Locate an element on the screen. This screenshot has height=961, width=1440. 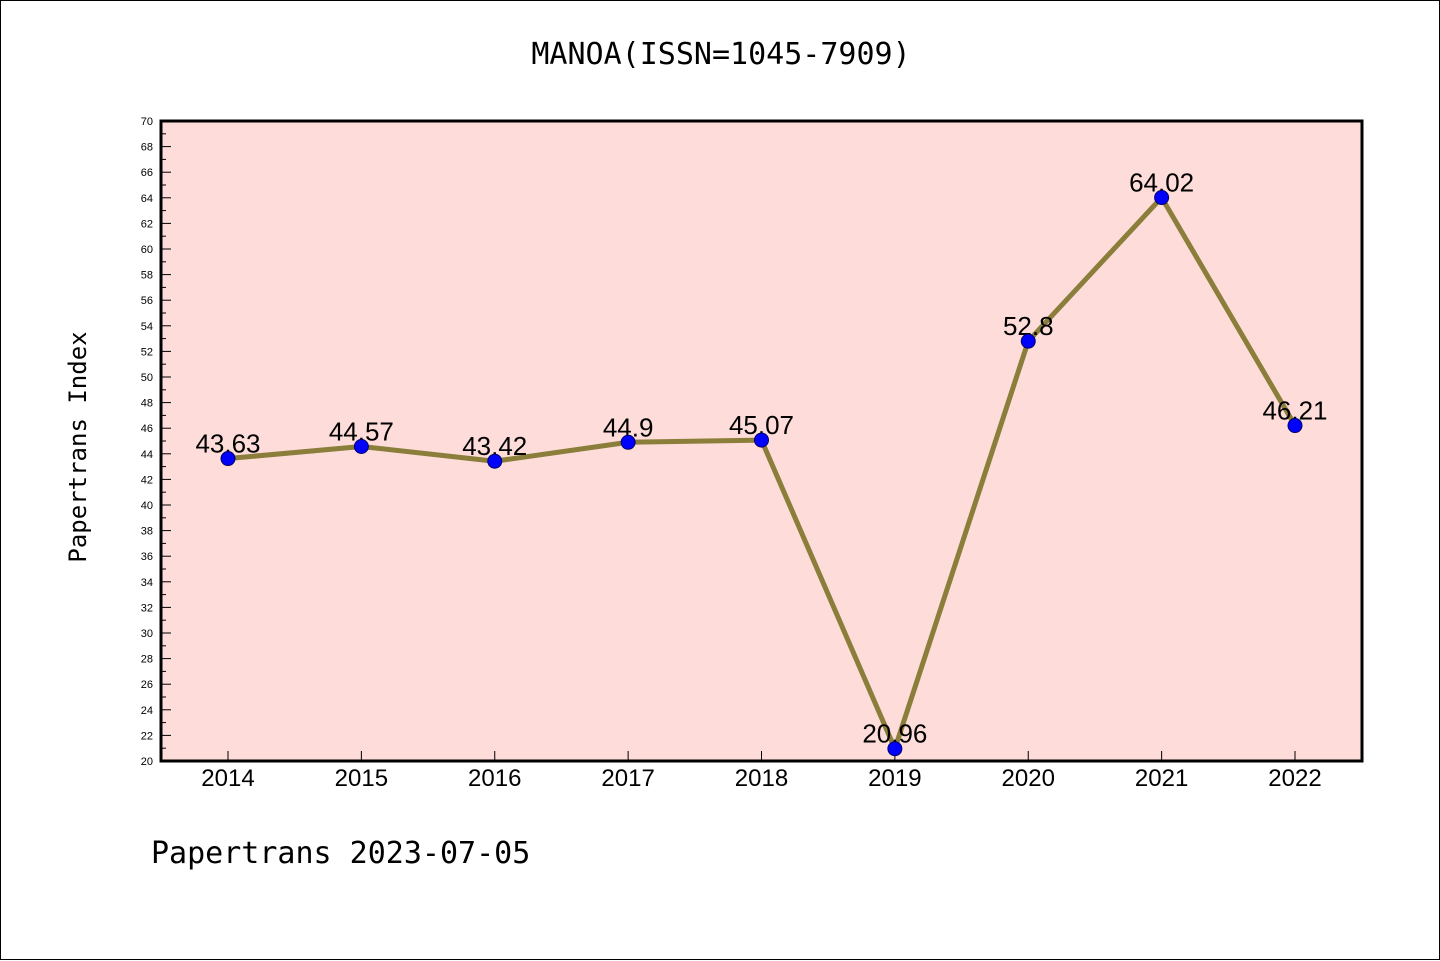
y-tick-label: 42 is located at coordinates (147, 480).